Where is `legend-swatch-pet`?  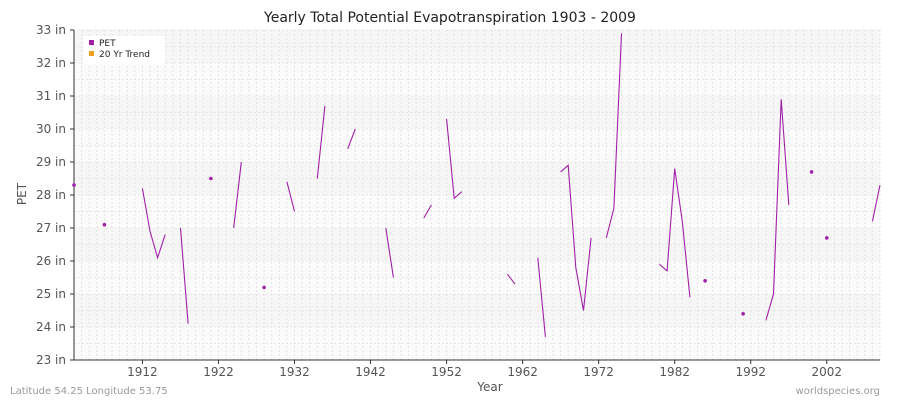
legend-swatch-pet is located at coordinates (91, 42).